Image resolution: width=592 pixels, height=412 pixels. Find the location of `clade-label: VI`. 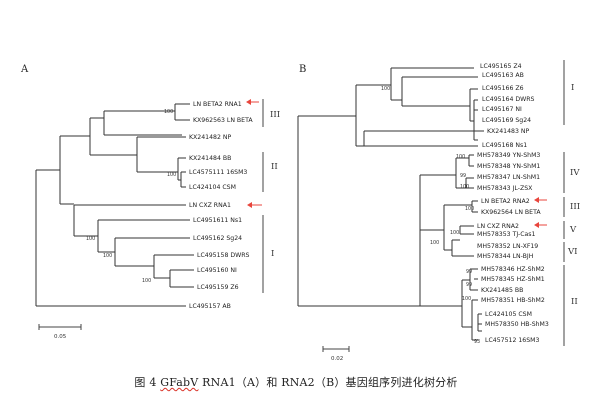

clade-label: VI is located at coordinates (572, 252).